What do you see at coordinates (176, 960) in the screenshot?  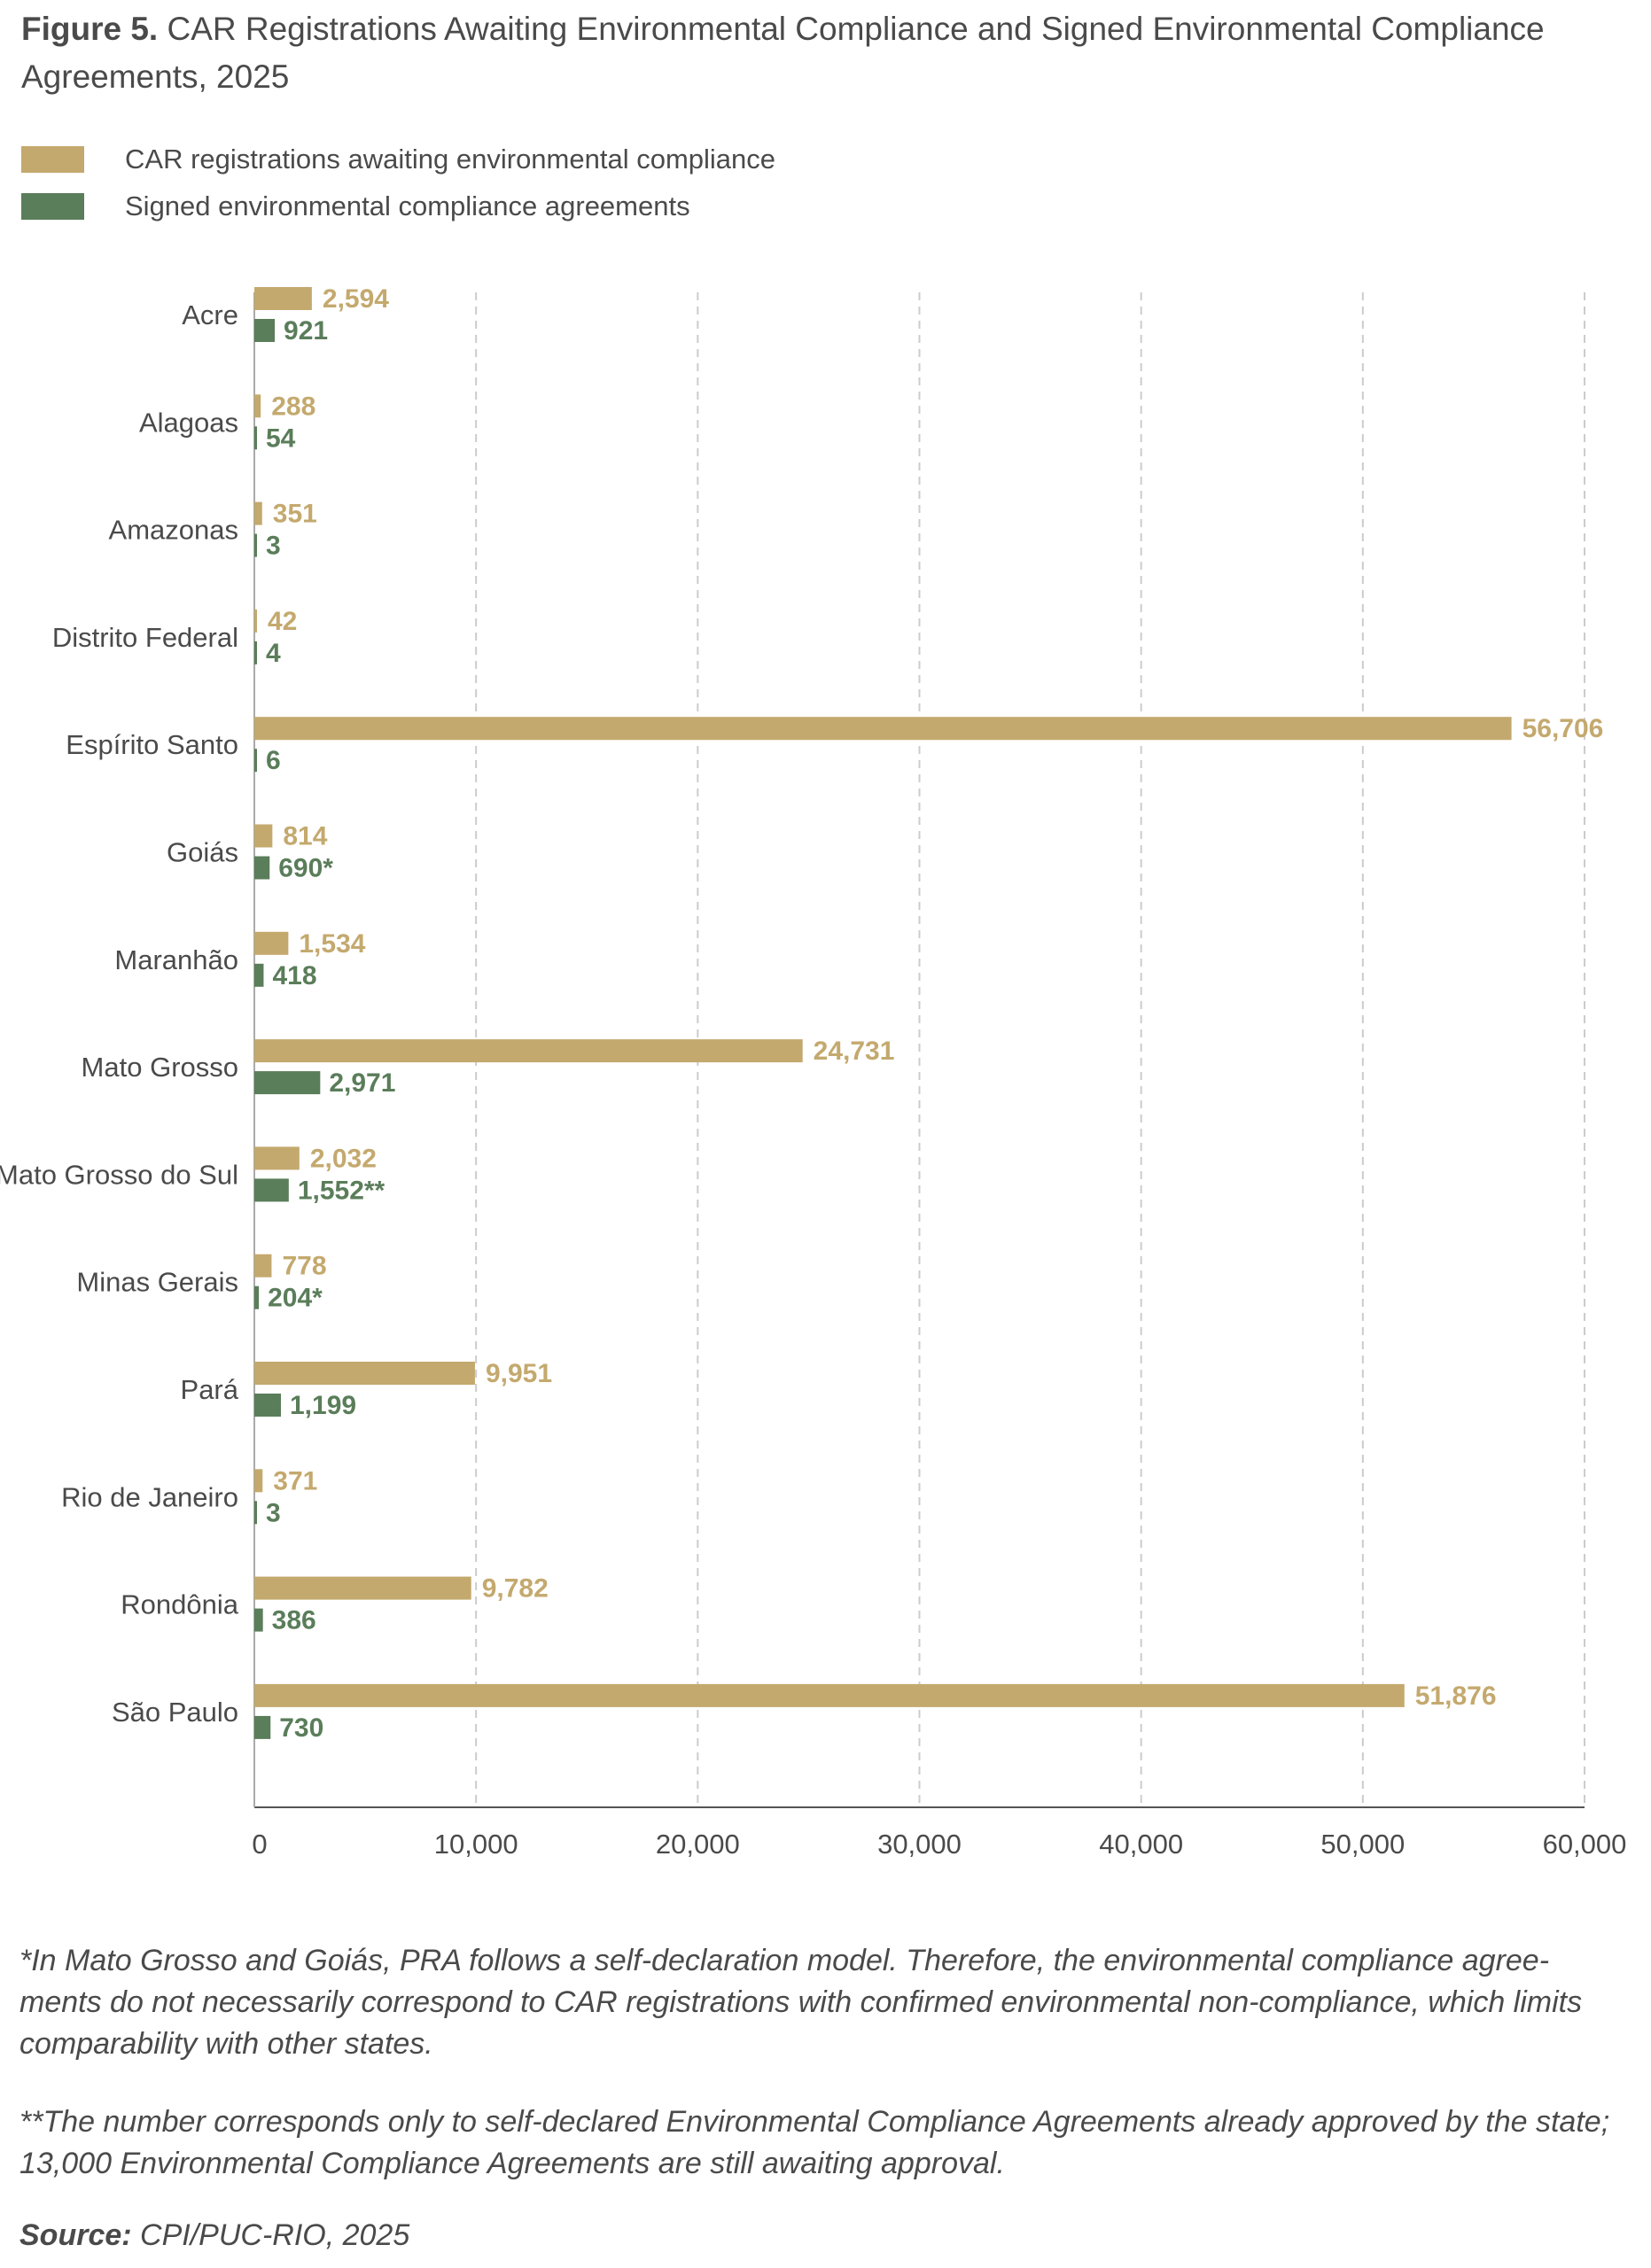 I see `category-label: Maranhão` at bounding box center [176, 960].